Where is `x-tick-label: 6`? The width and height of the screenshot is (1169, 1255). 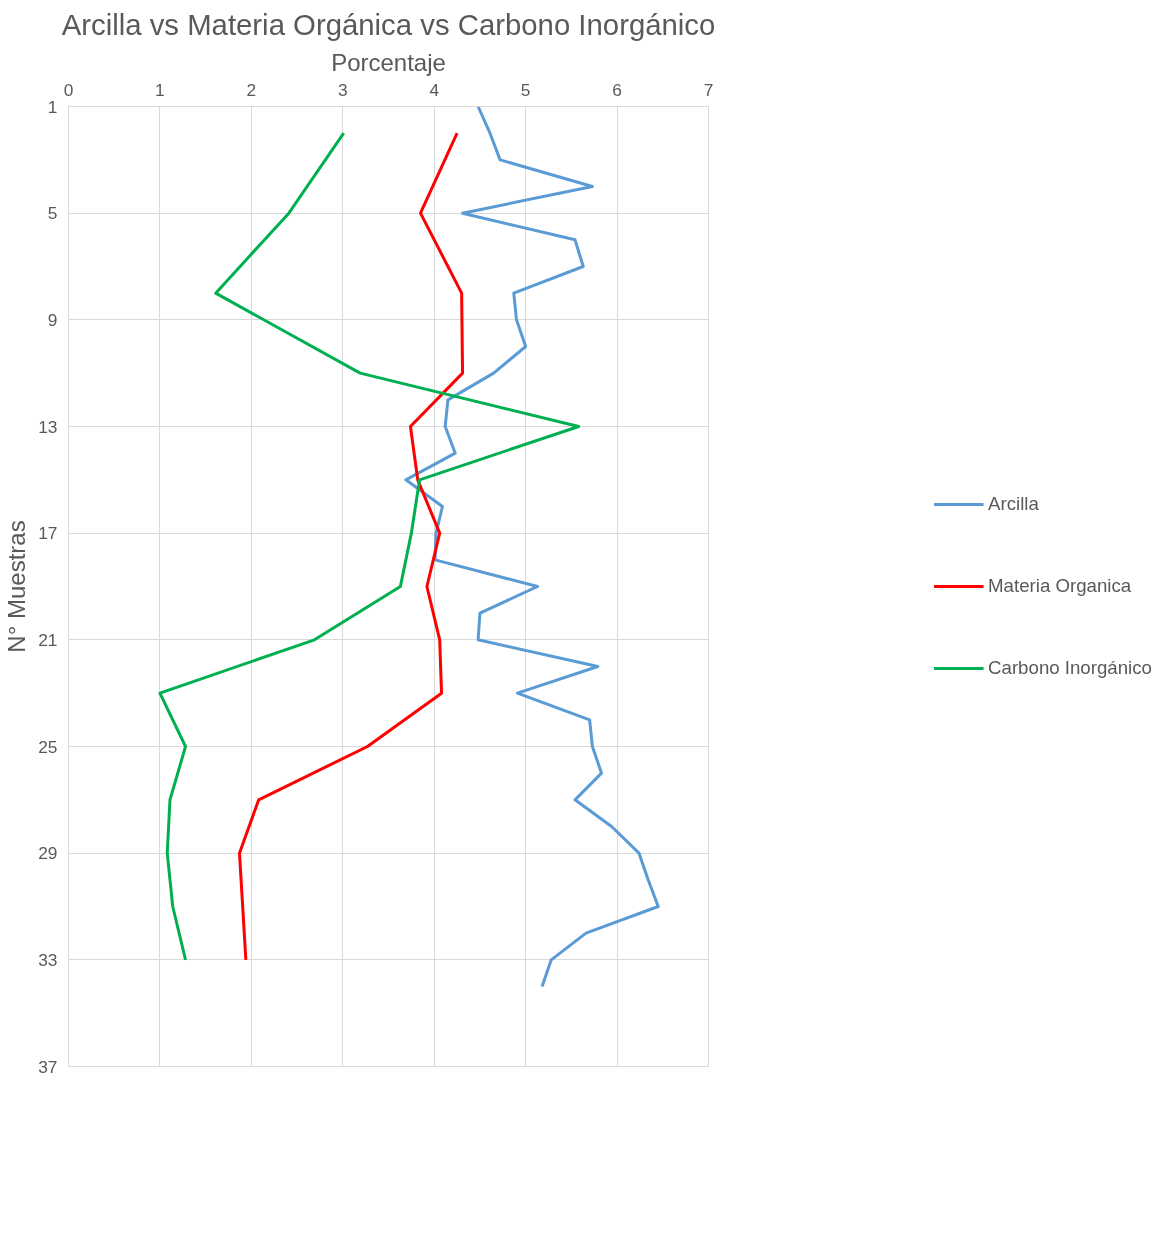 x-tick-label: 6 is located at coordinates (617, 89).